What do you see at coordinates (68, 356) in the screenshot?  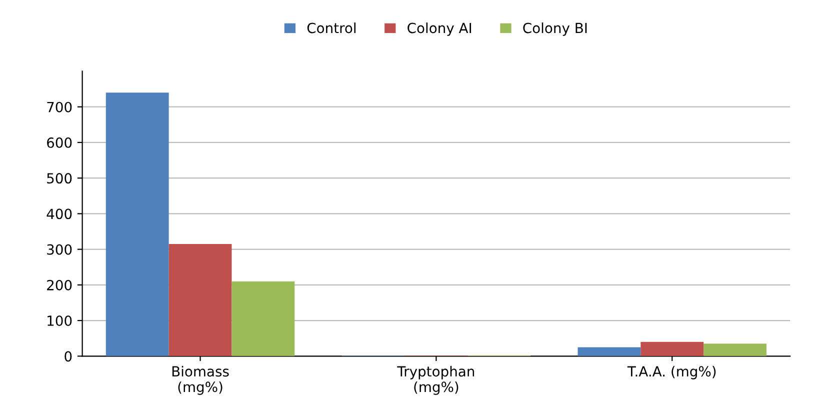 I see `y-tick-label: 0` at bounding box center [68, 356].